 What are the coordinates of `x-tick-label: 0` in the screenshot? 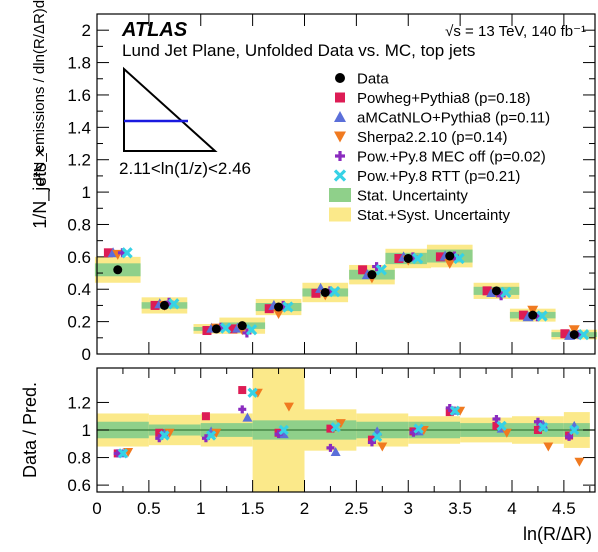 It's located at (96, 508).